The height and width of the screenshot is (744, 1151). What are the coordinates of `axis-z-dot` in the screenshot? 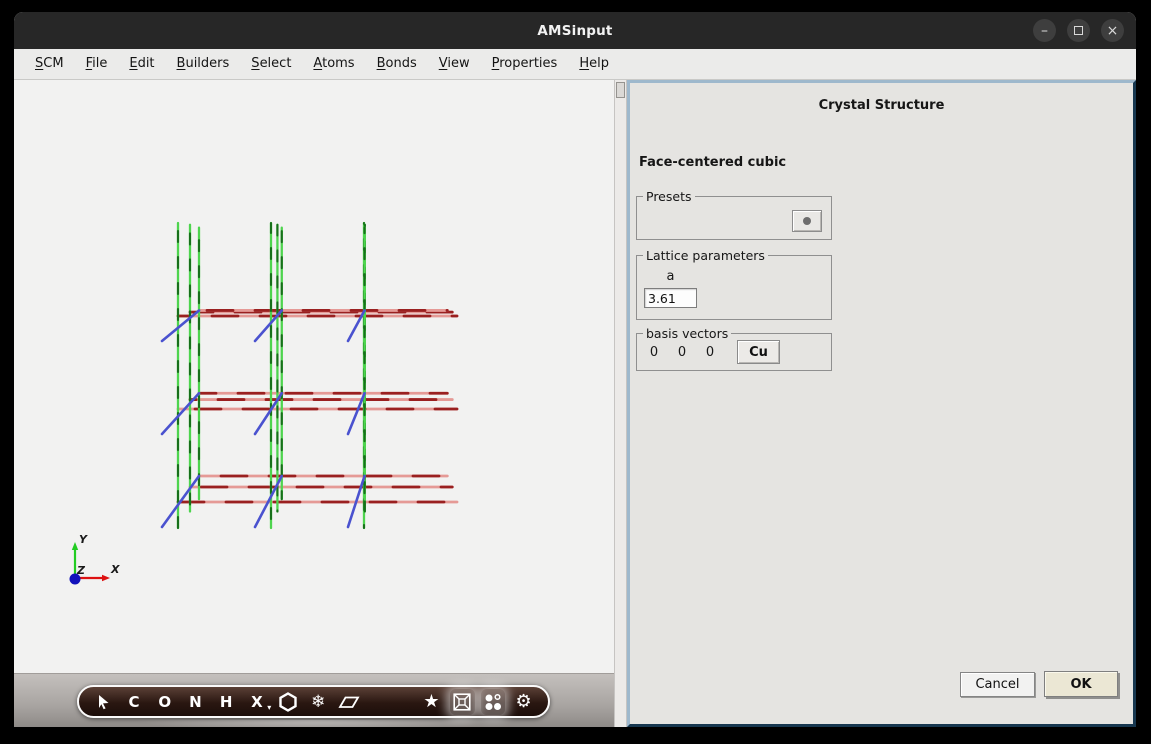 It's located at (75, 579).